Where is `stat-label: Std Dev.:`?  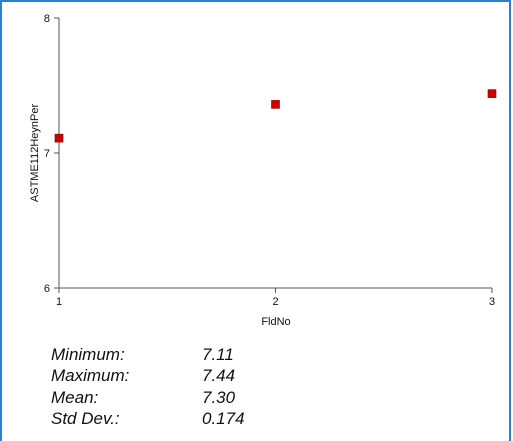
stat-label: Std Dev.: is located at coordinates (85, 419).